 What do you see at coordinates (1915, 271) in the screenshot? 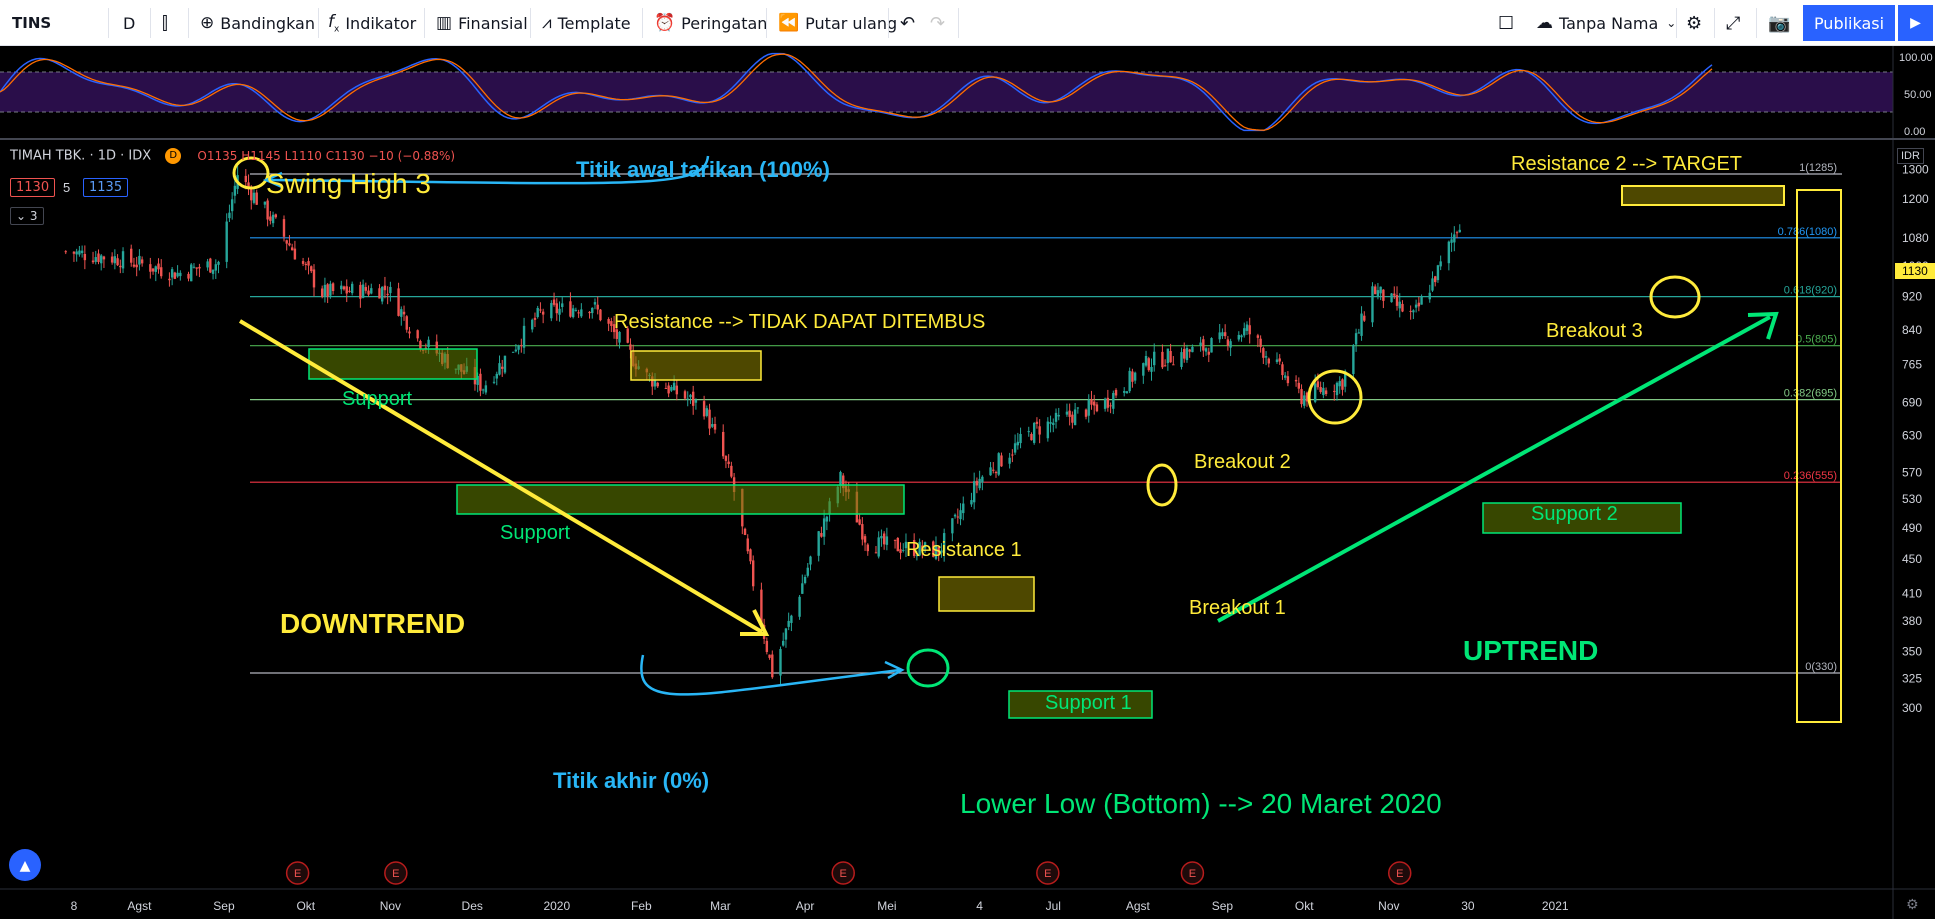
I see `last-price-label: 1130` at bounding box center [1915, 271].